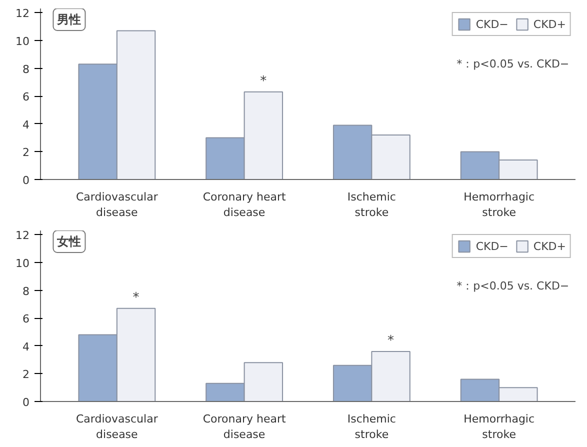 The image size is (587, 447). Describe the element at coordinates (69, 241) in the screenshot. I see `chart-title: 女性` at that location.